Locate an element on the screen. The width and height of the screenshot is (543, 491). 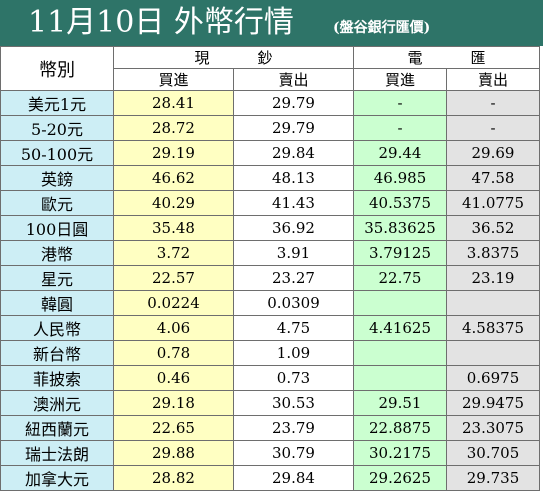
cash-sell-cell: 1.09 is located at coordinates (293, 353).